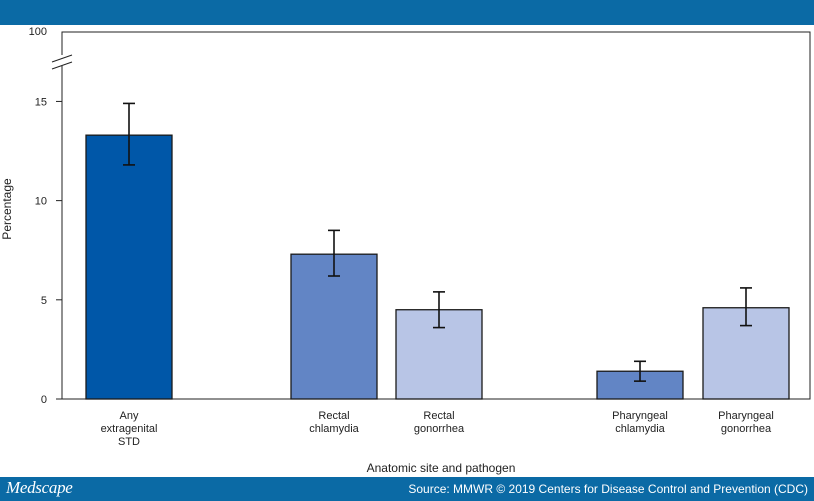 This screenshot has height=501, width=814. Describe the element at coordinates (407, 12) in the screenshot. I see `header-bar` at that location.